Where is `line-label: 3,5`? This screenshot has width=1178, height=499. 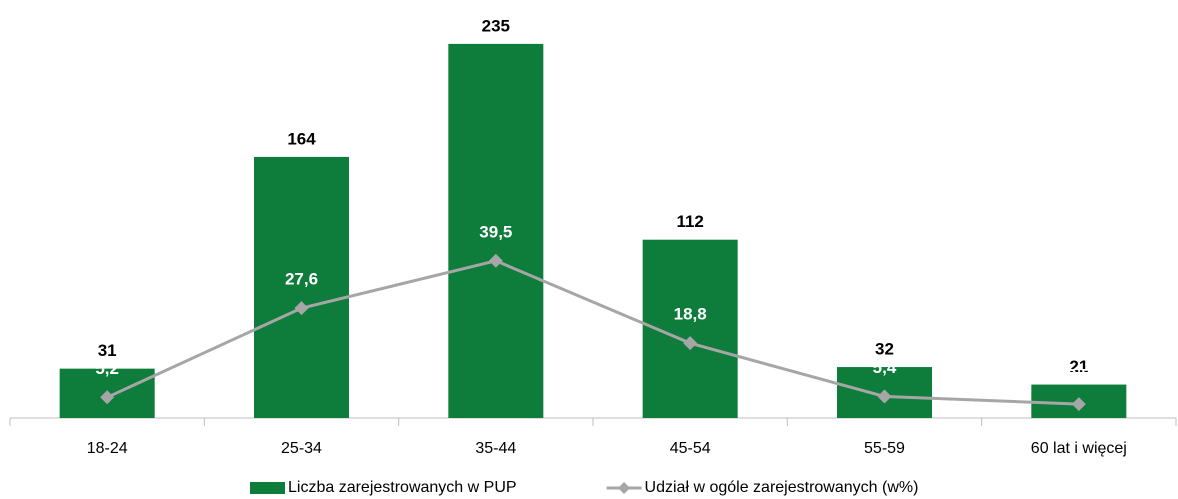
line-label: 3,5 is located at coordinates (1079, 375).